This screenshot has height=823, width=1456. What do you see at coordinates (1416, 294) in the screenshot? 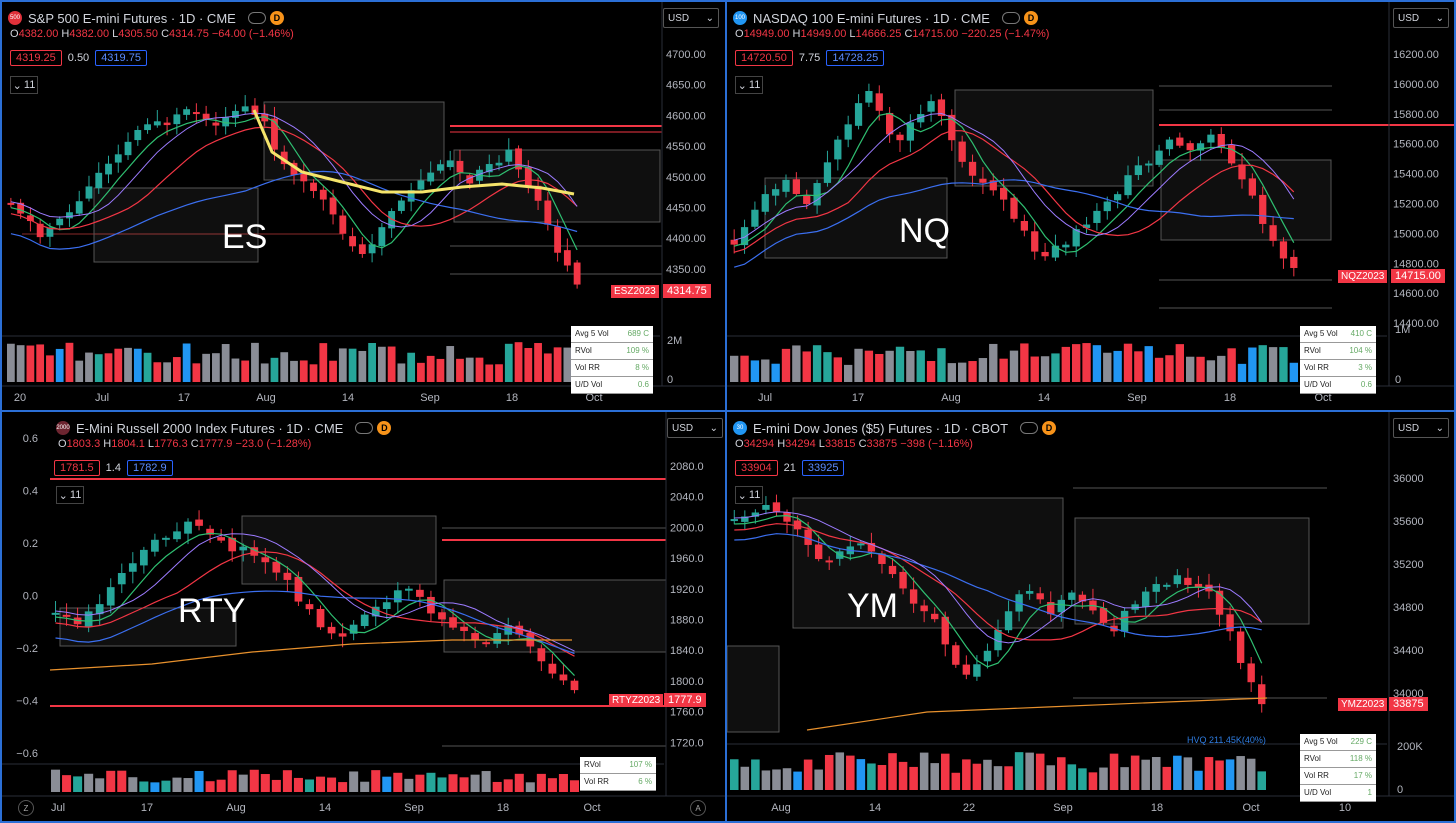
I see `price-axis-label: 14600.00` at bounding box center [1416, 294].